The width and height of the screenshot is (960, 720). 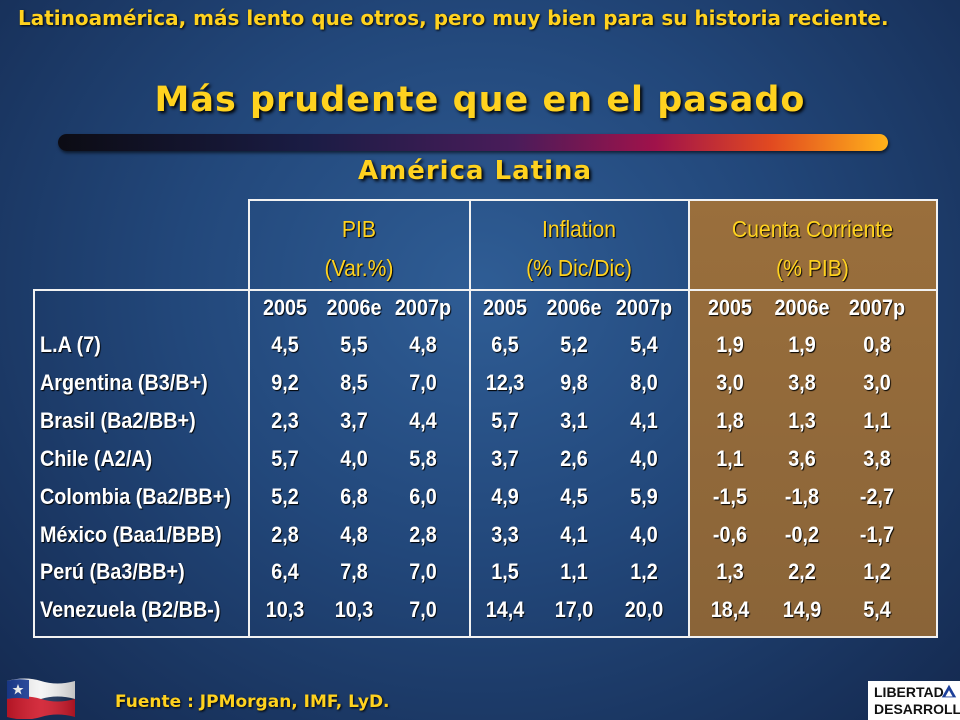 What do you see at coordinates (135, 496) in the screenshot?
I see `row-label: Colombia (Ba2/BB+)` at bounding box center [135, 496].